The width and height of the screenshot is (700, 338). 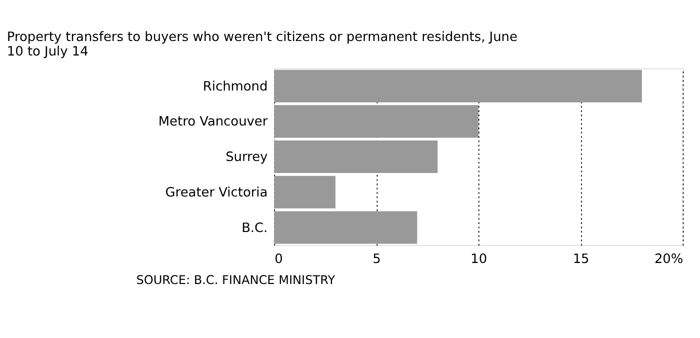 I want to click on x-tick-label: 0, so click(x=278, y=259).